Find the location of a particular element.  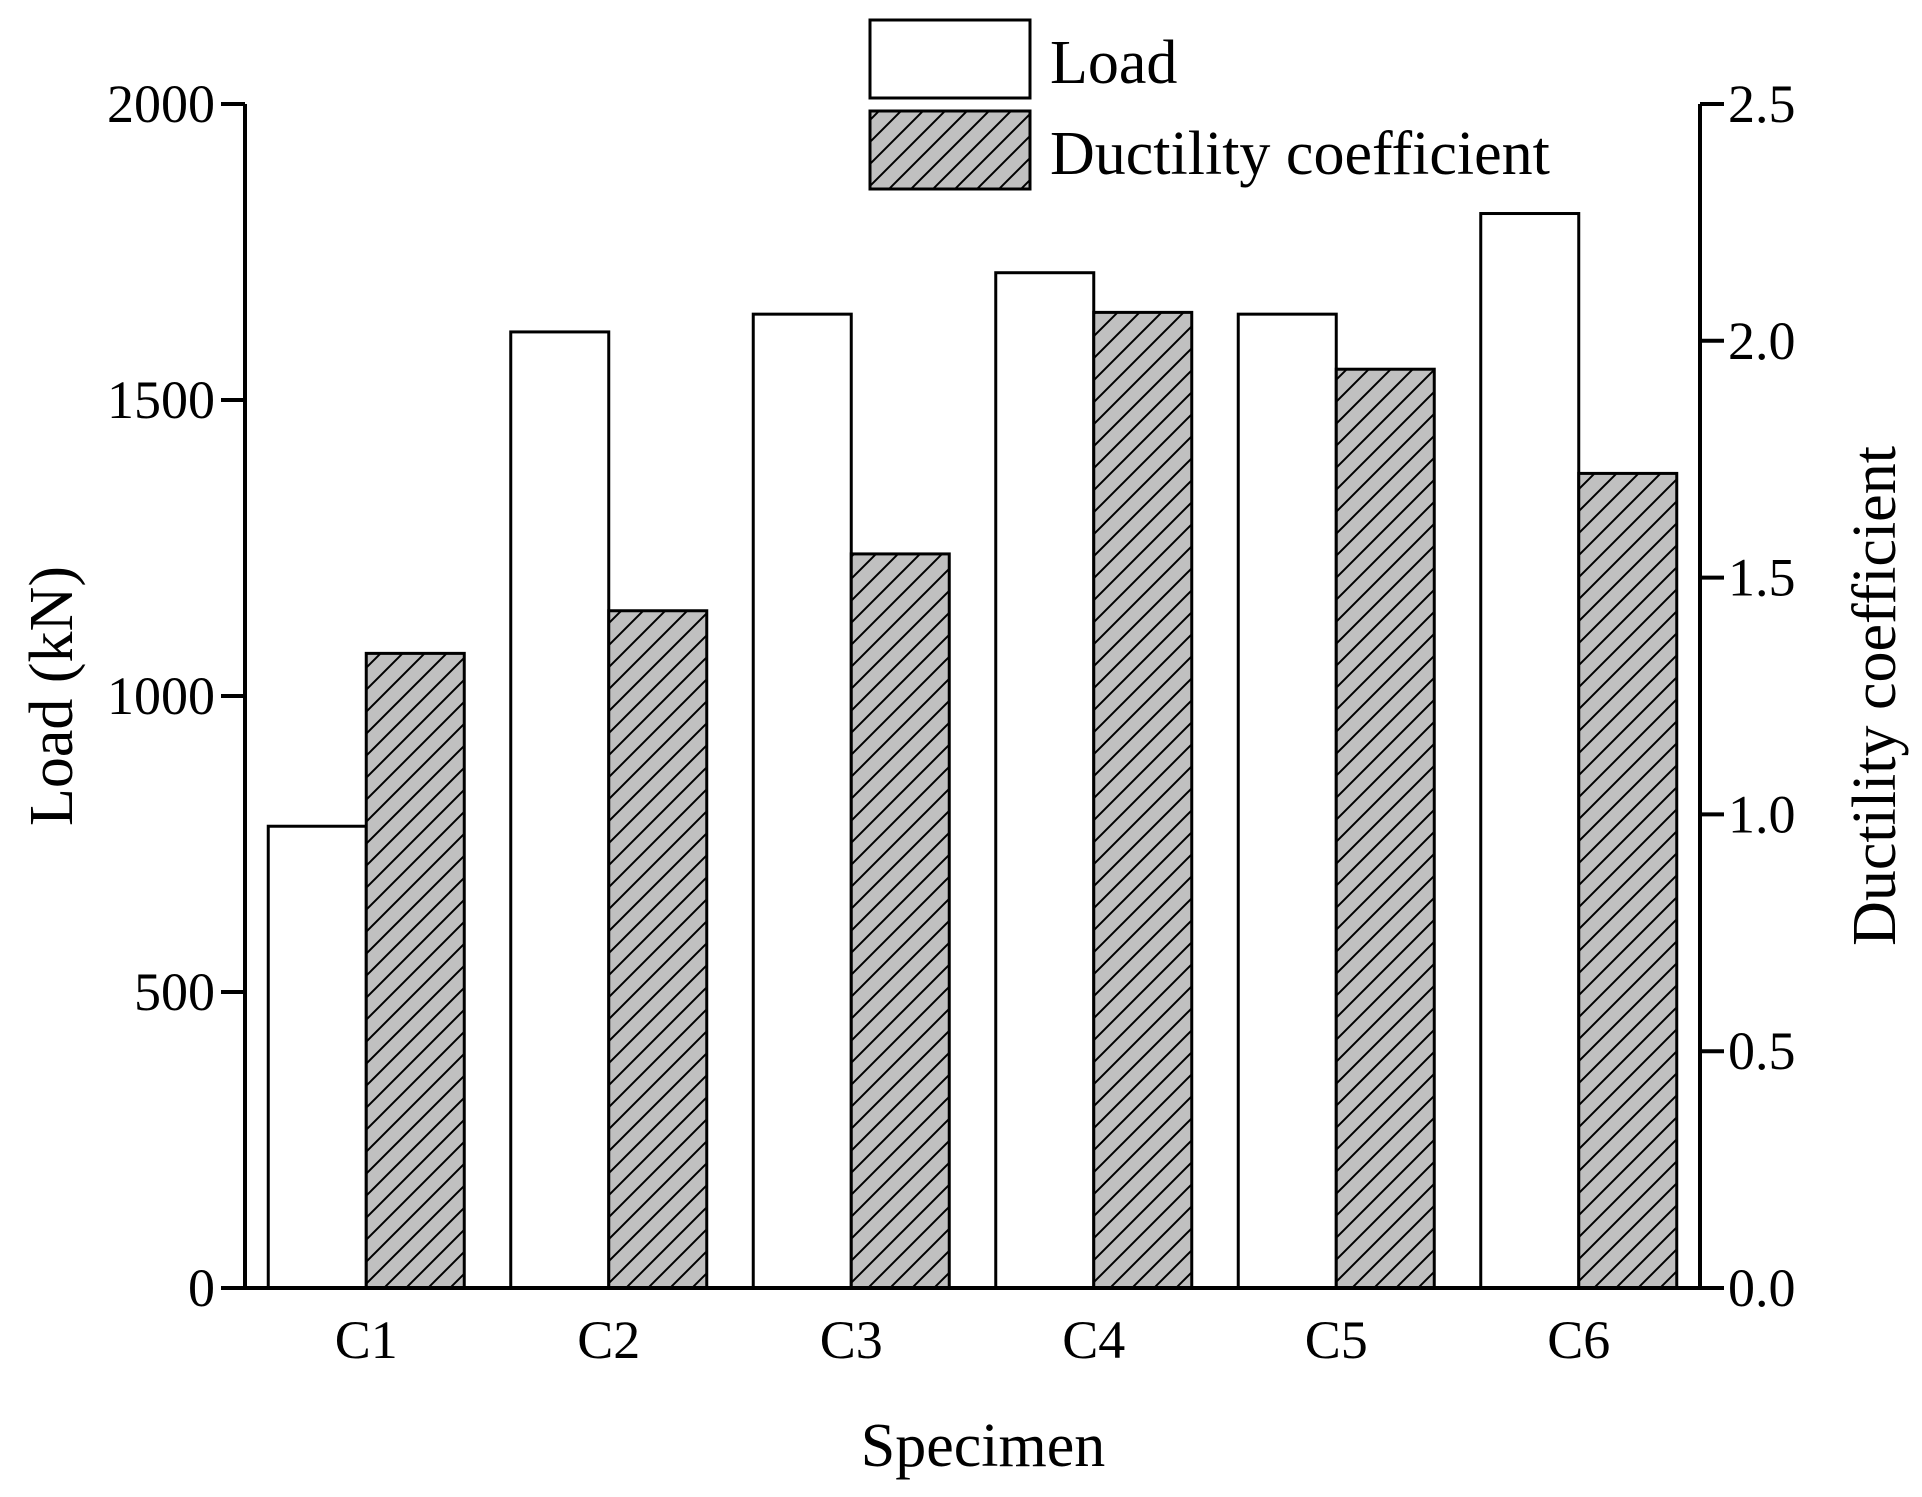

load-bar-C4 is located at coordinates (1045, 780).